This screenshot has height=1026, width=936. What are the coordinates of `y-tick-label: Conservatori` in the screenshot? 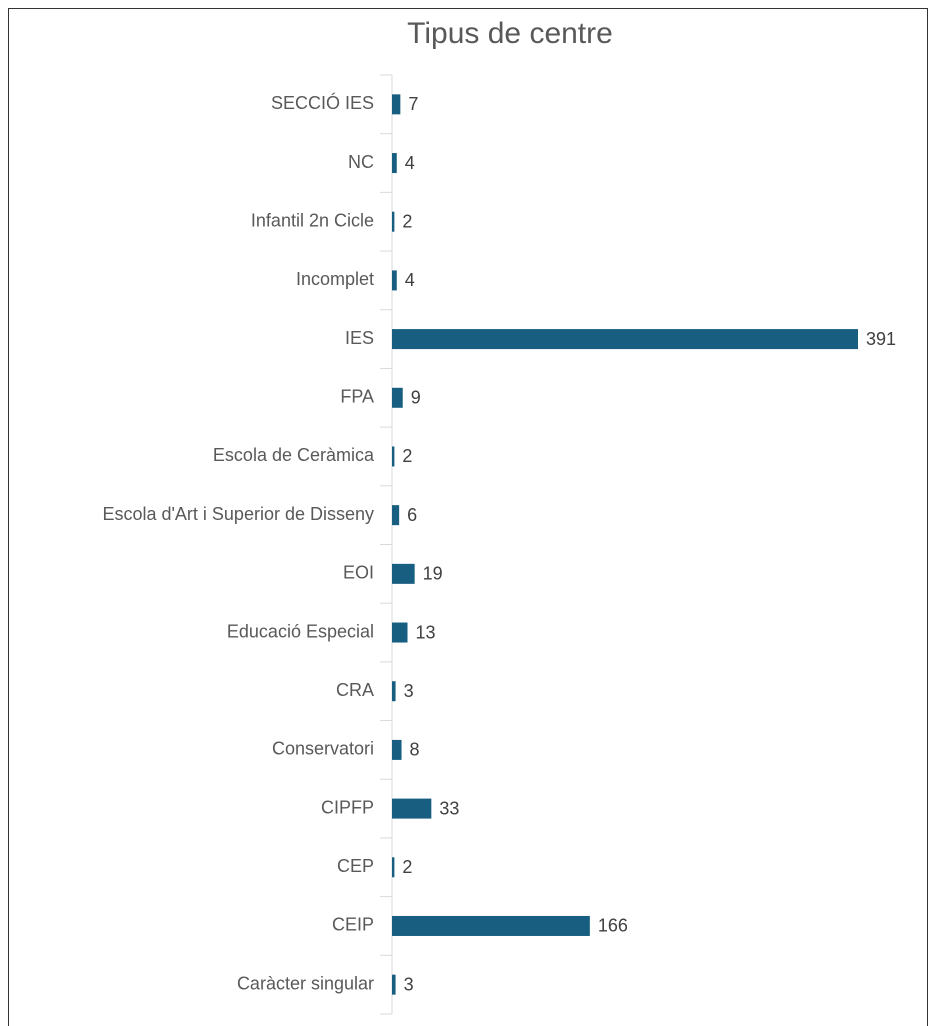 It's located at (323, 749).